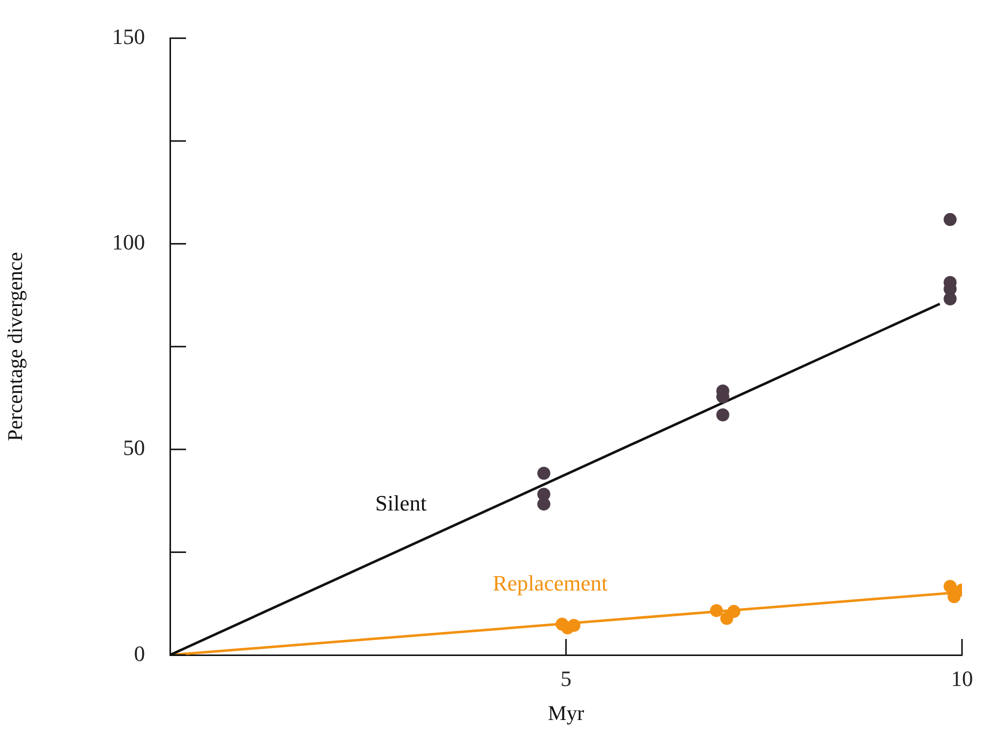  What do you see at coordinates (134, 447) in the screenshot?
I see `y-tick-label: 50` at bounding box center [134, 447].